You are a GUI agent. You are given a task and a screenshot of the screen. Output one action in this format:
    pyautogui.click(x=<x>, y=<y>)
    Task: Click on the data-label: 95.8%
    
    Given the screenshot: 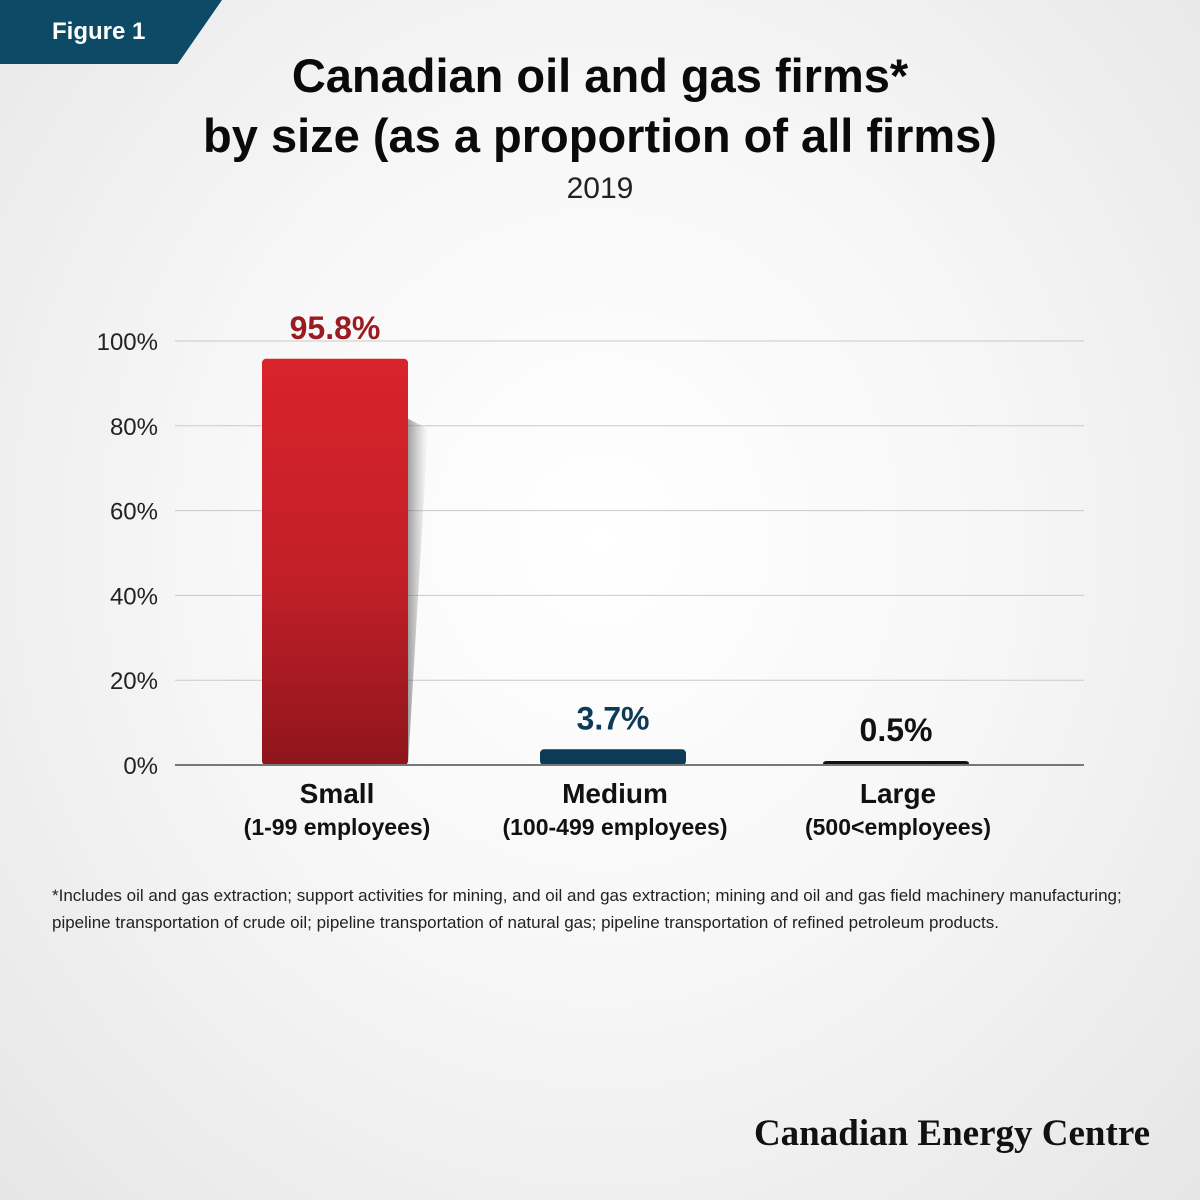 What is the action you would take?
    pyautogui.click(x=335, y=328)
    